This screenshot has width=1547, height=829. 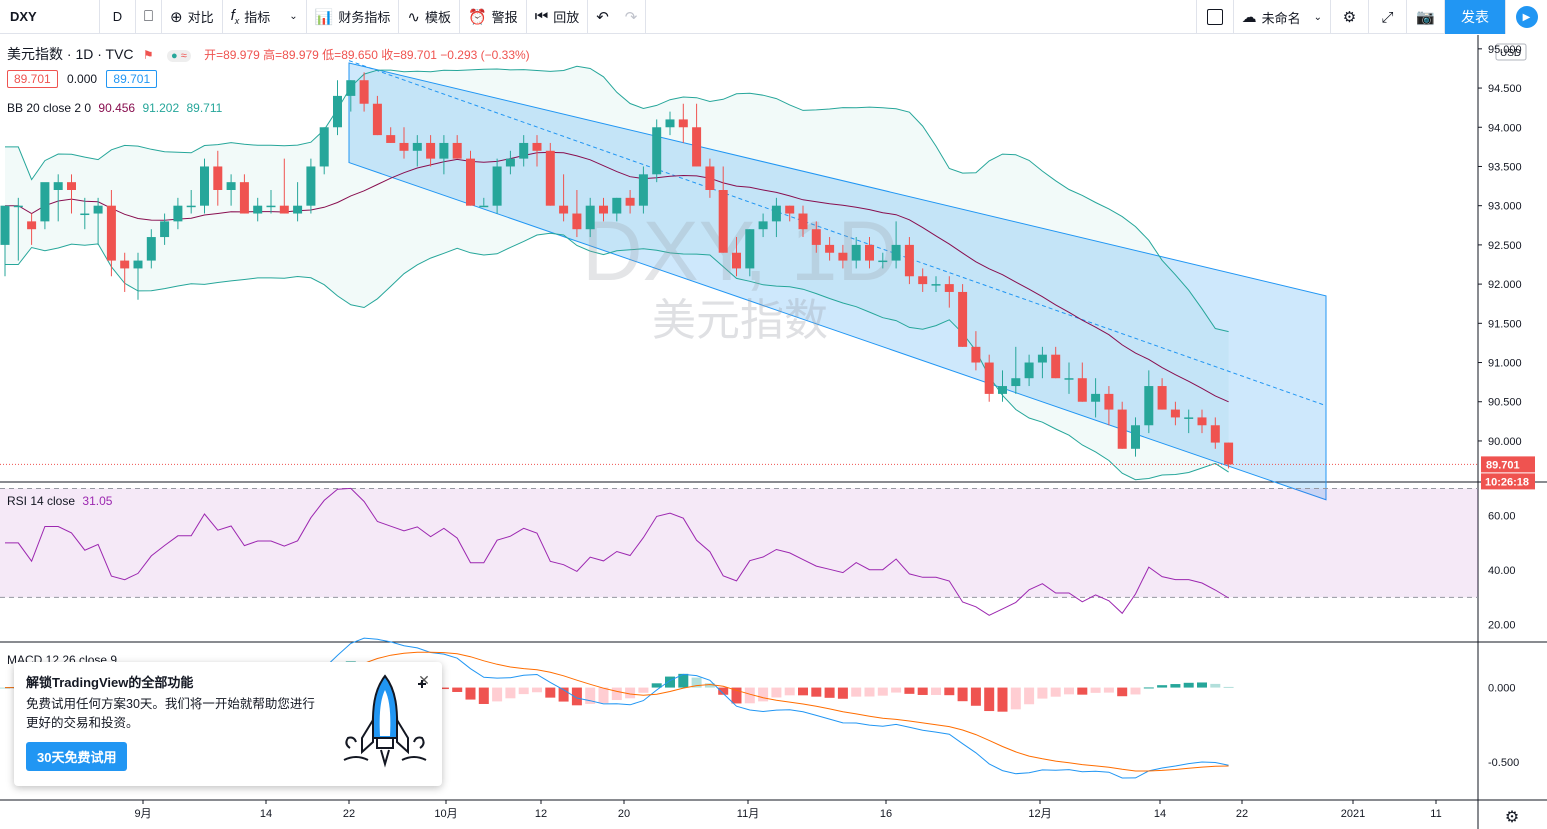 I want to click on templates-button: ∿ 模板, so click(x=429, y=17).